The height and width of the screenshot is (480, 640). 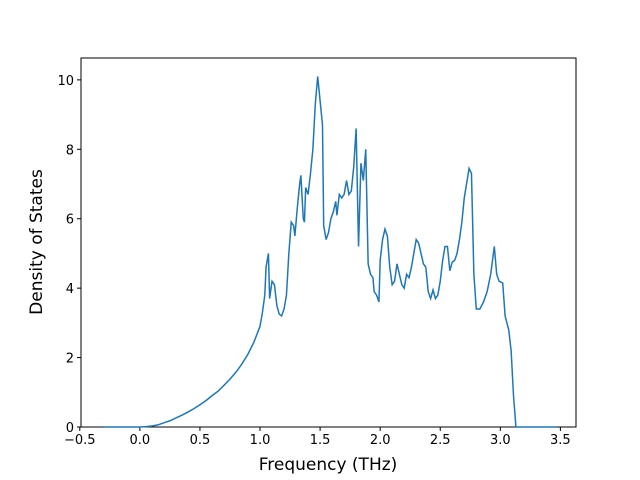 What do you see at coordinates (380, 440) in the screenshot?
I see `x-tick-label: 2.0` at bounding box center [380, 440].